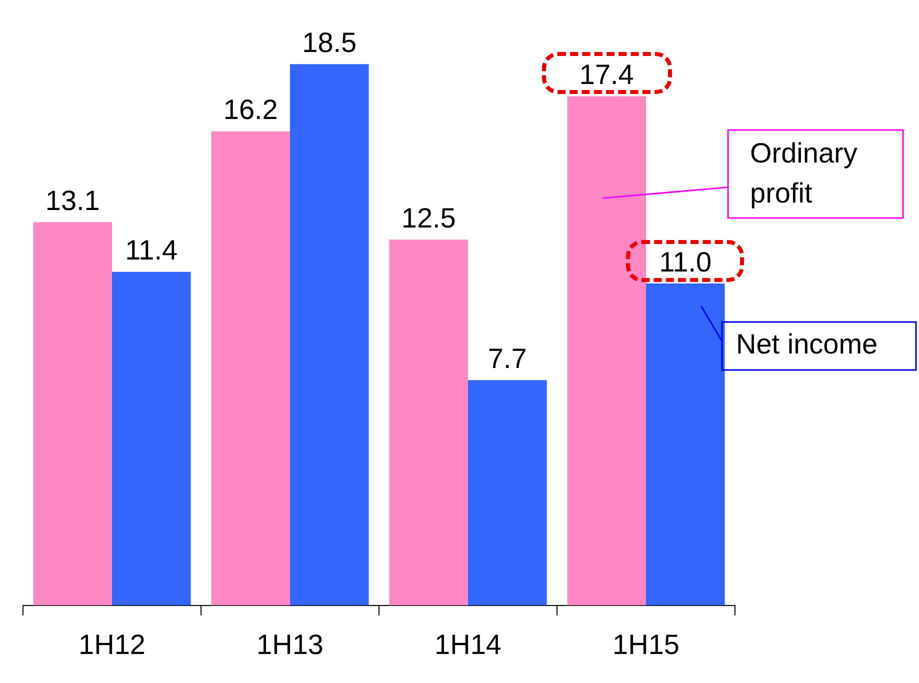 The height and width of the screenshot is (683, 919). What do you see at coordinates (468, 644) in the screenshot?
I see `x-tick-label: 1H14` at bounding box center [468, 644].